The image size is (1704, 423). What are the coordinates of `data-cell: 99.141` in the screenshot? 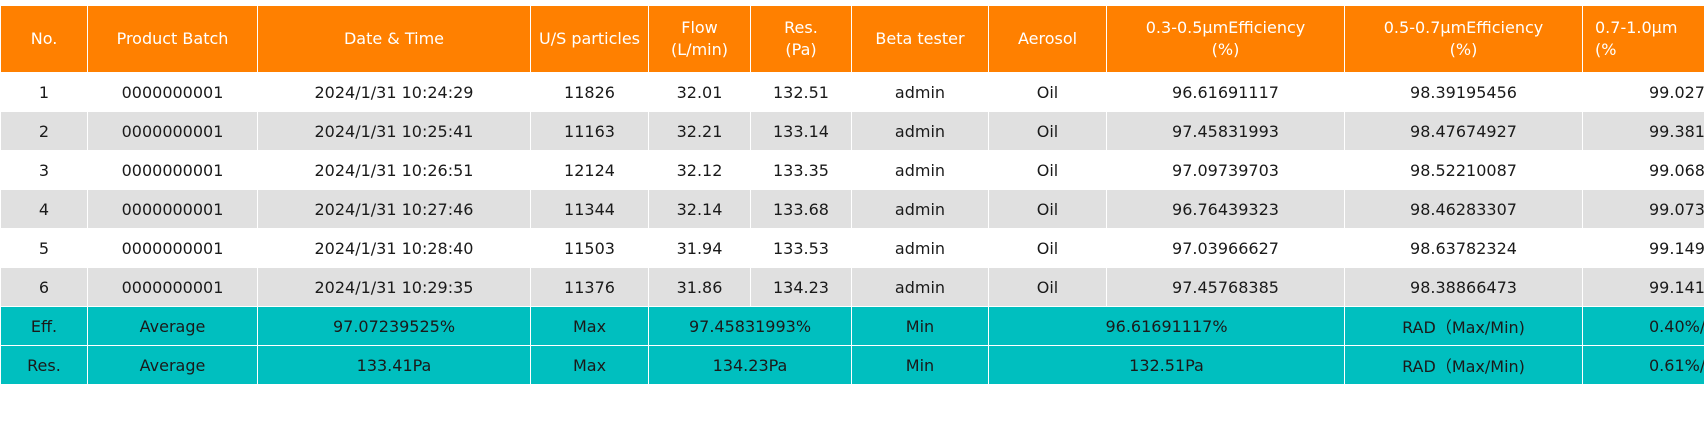 It's located at (1643, 287).